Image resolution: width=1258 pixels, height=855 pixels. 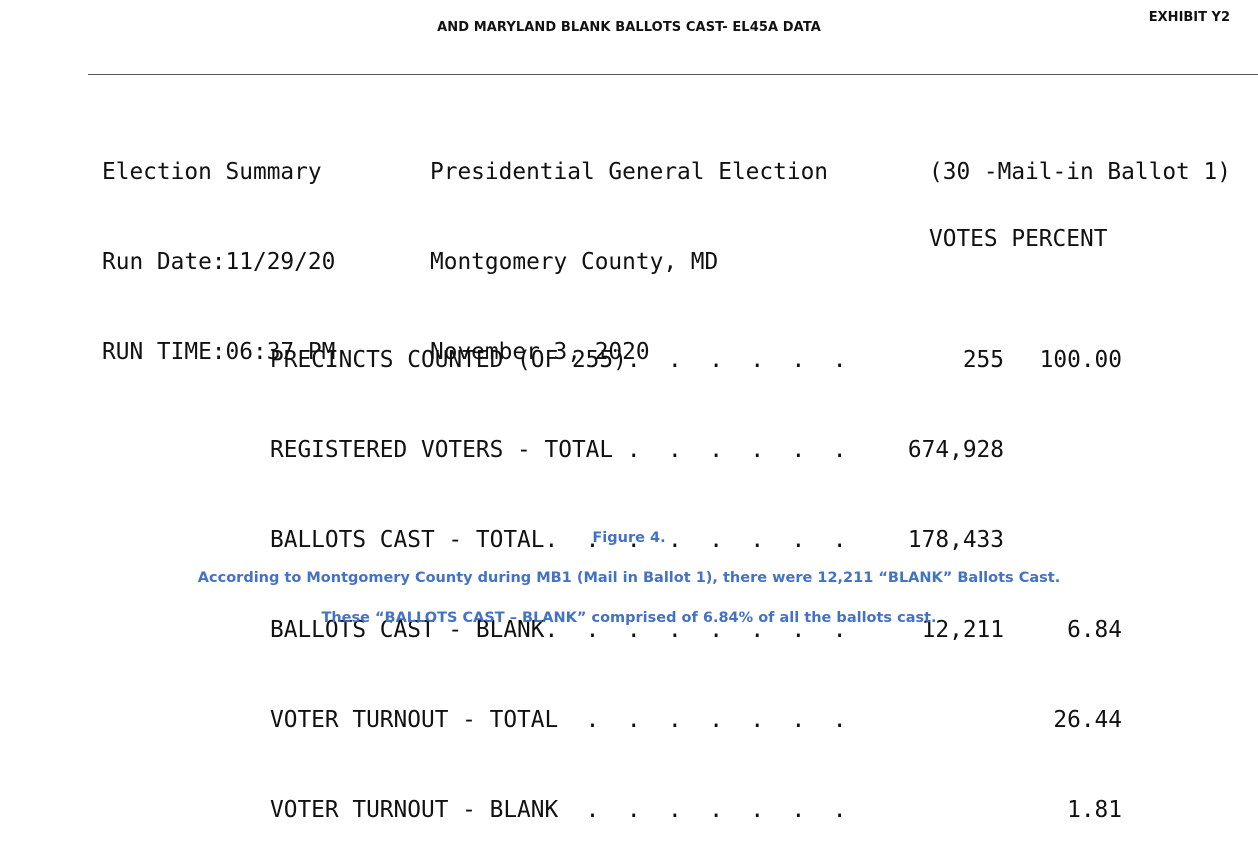 I want to click on stat-label: PRECINCTS COUNTED (OF 255). . . . . ., so click(x=558, y=360).